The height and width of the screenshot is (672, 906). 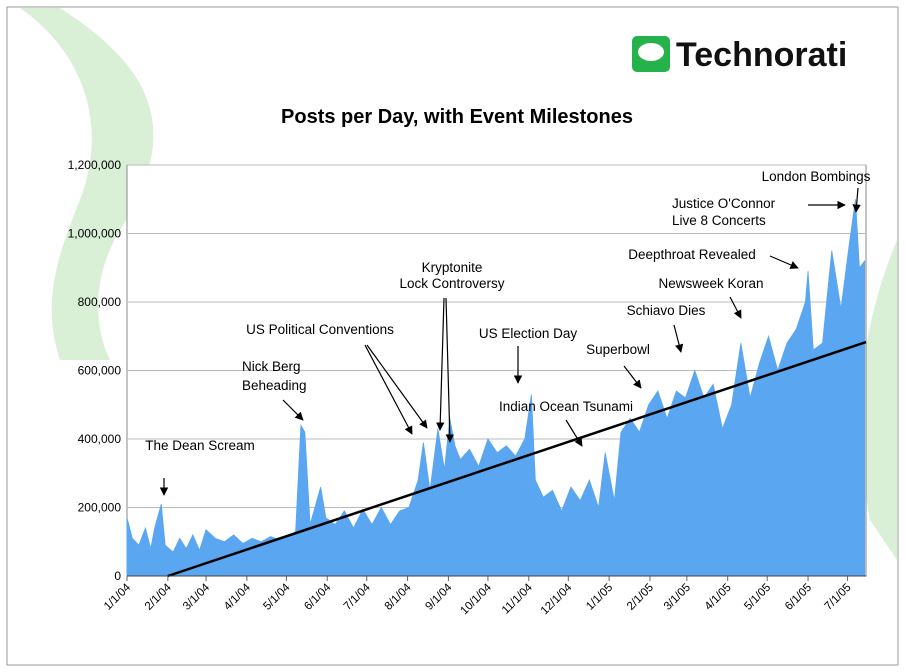 I want to click on annotation: US Election Day, so click(x=528, y=333).